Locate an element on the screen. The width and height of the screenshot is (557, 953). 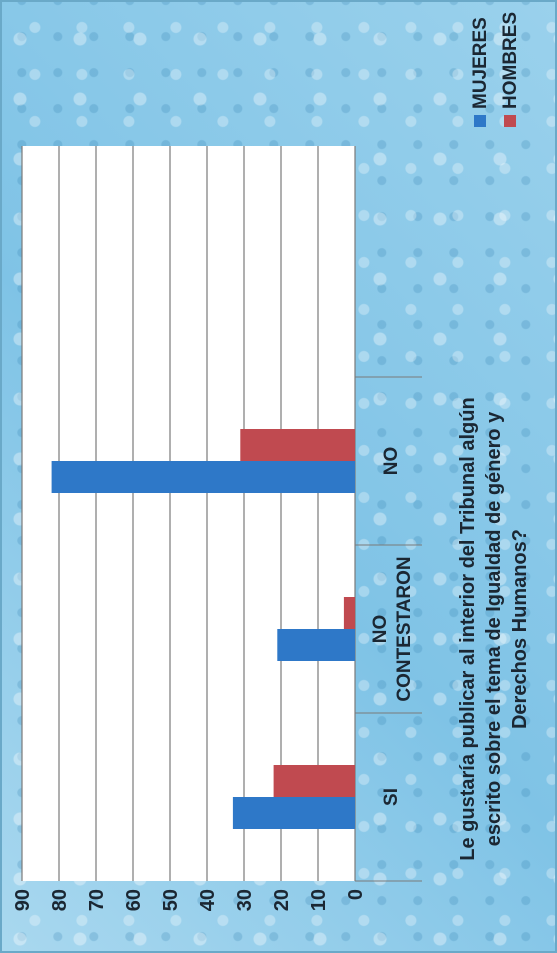
legend: MUJERES HOMBRES is located at coordinates (495, 69).